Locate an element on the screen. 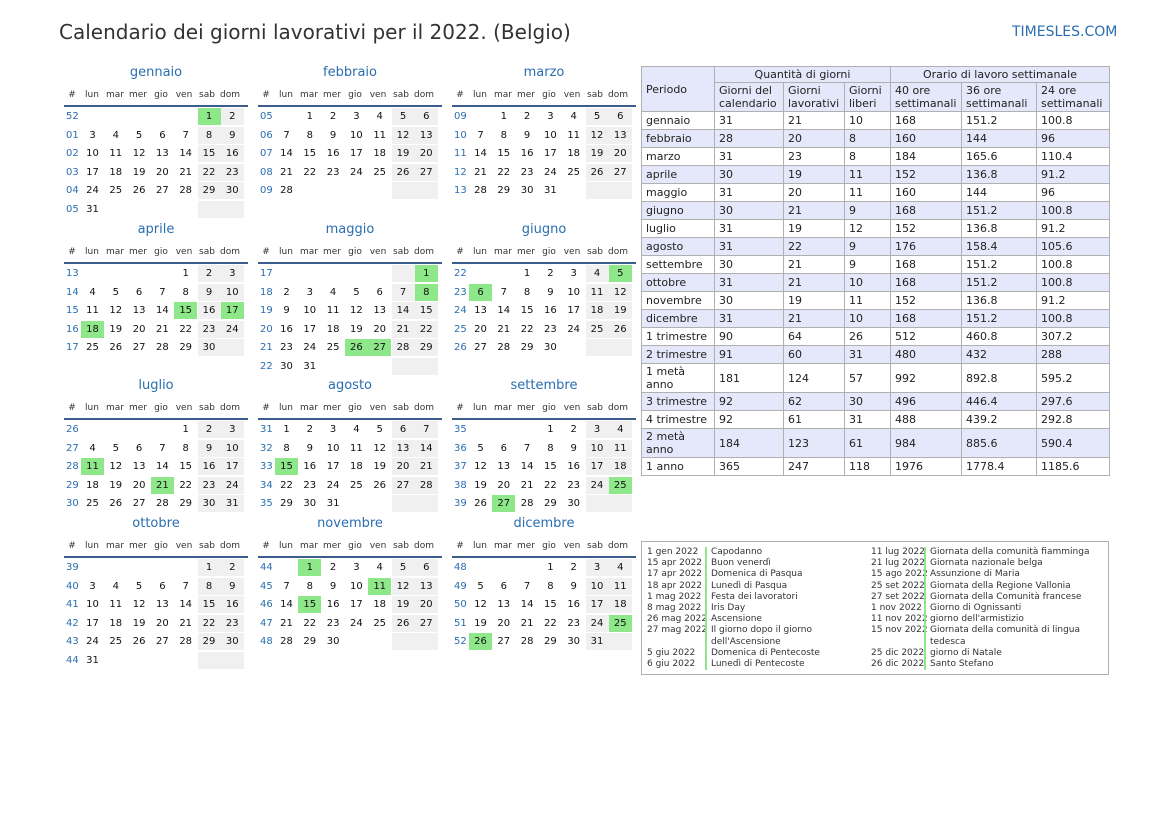 The width and height of the screenshot is (1169, 827). month-name: ottobre is located at coordinates (156, 523).